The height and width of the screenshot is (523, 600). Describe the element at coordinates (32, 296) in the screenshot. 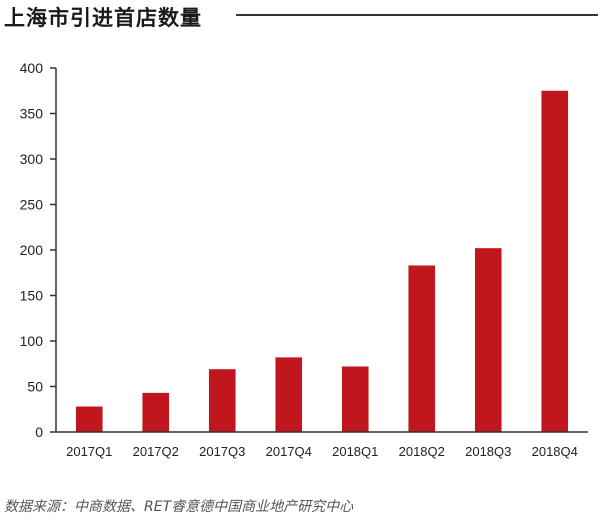

I see `y-tick-label: 150` at that location.